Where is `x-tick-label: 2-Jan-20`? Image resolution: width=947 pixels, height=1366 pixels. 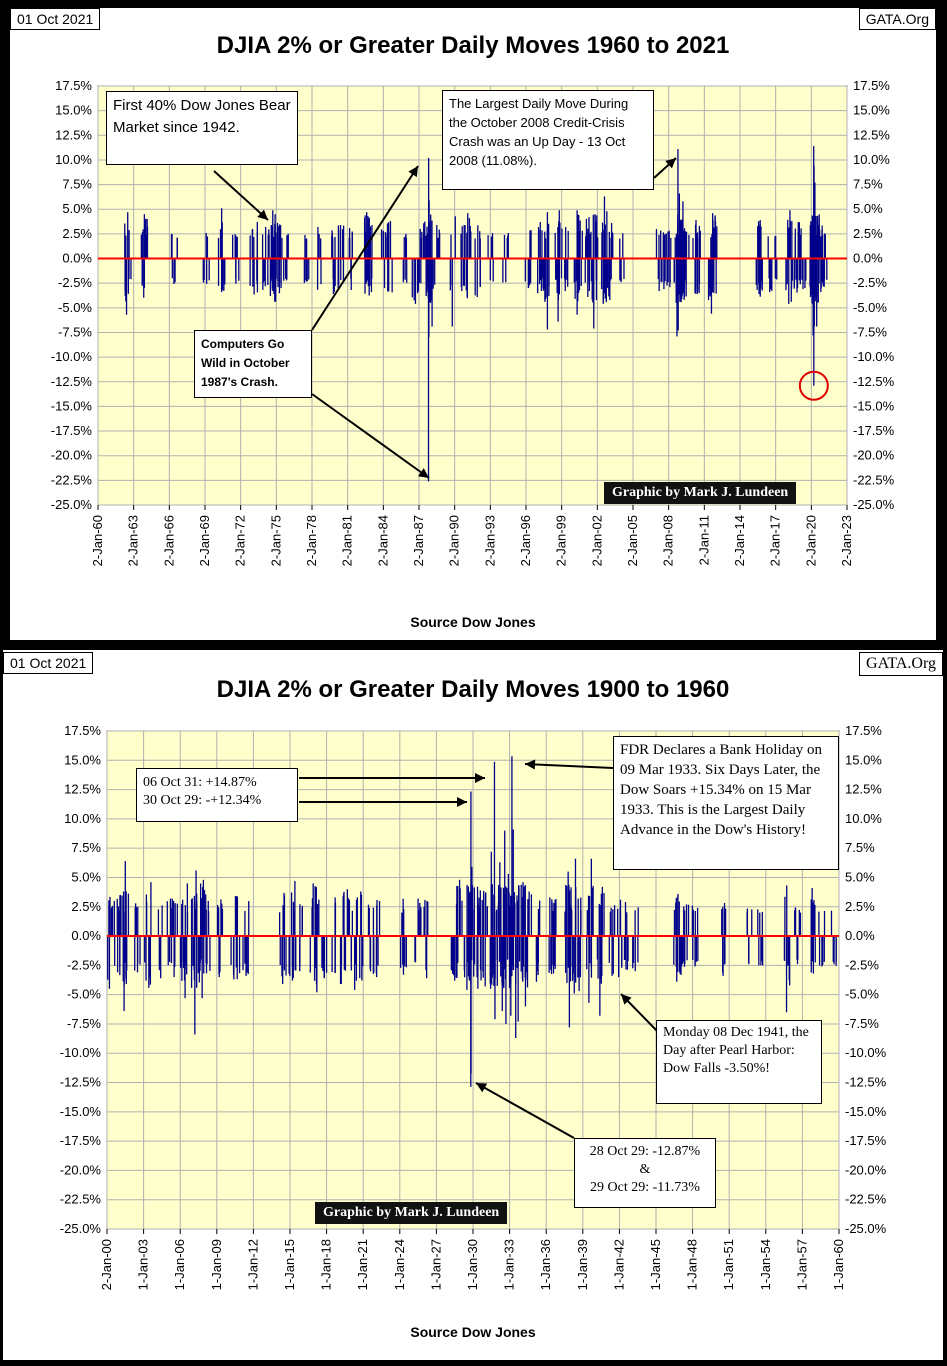
x-tick-label: 2-Jan-20 is located at coordinates (810, 540).